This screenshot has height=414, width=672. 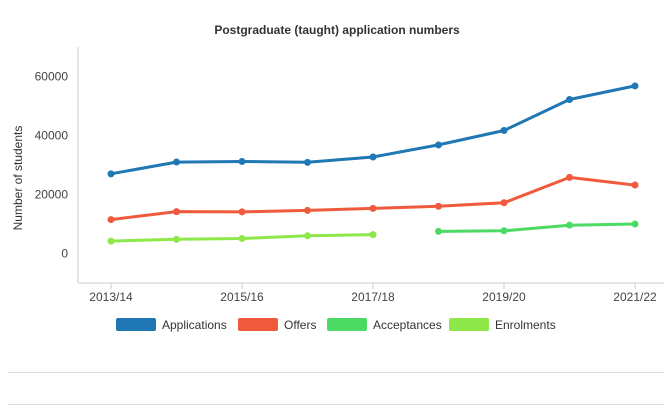 What do you see at coordinates (52, 136) in the screenshot?
I see `y-tick-label: 40000` at bounding box center [52, 136].